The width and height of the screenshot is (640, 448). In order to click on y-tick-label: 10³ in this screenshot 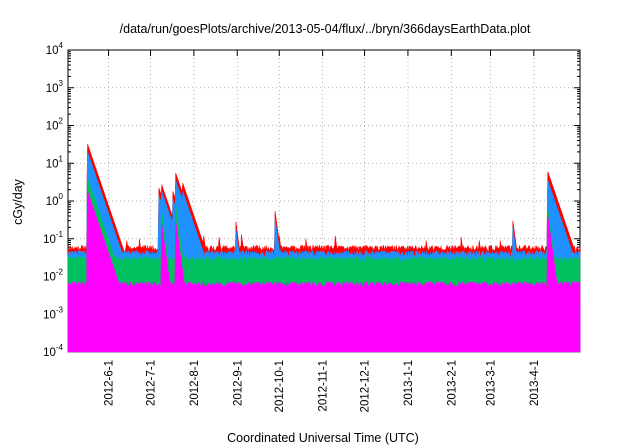, I will do `click(55, 87)`.